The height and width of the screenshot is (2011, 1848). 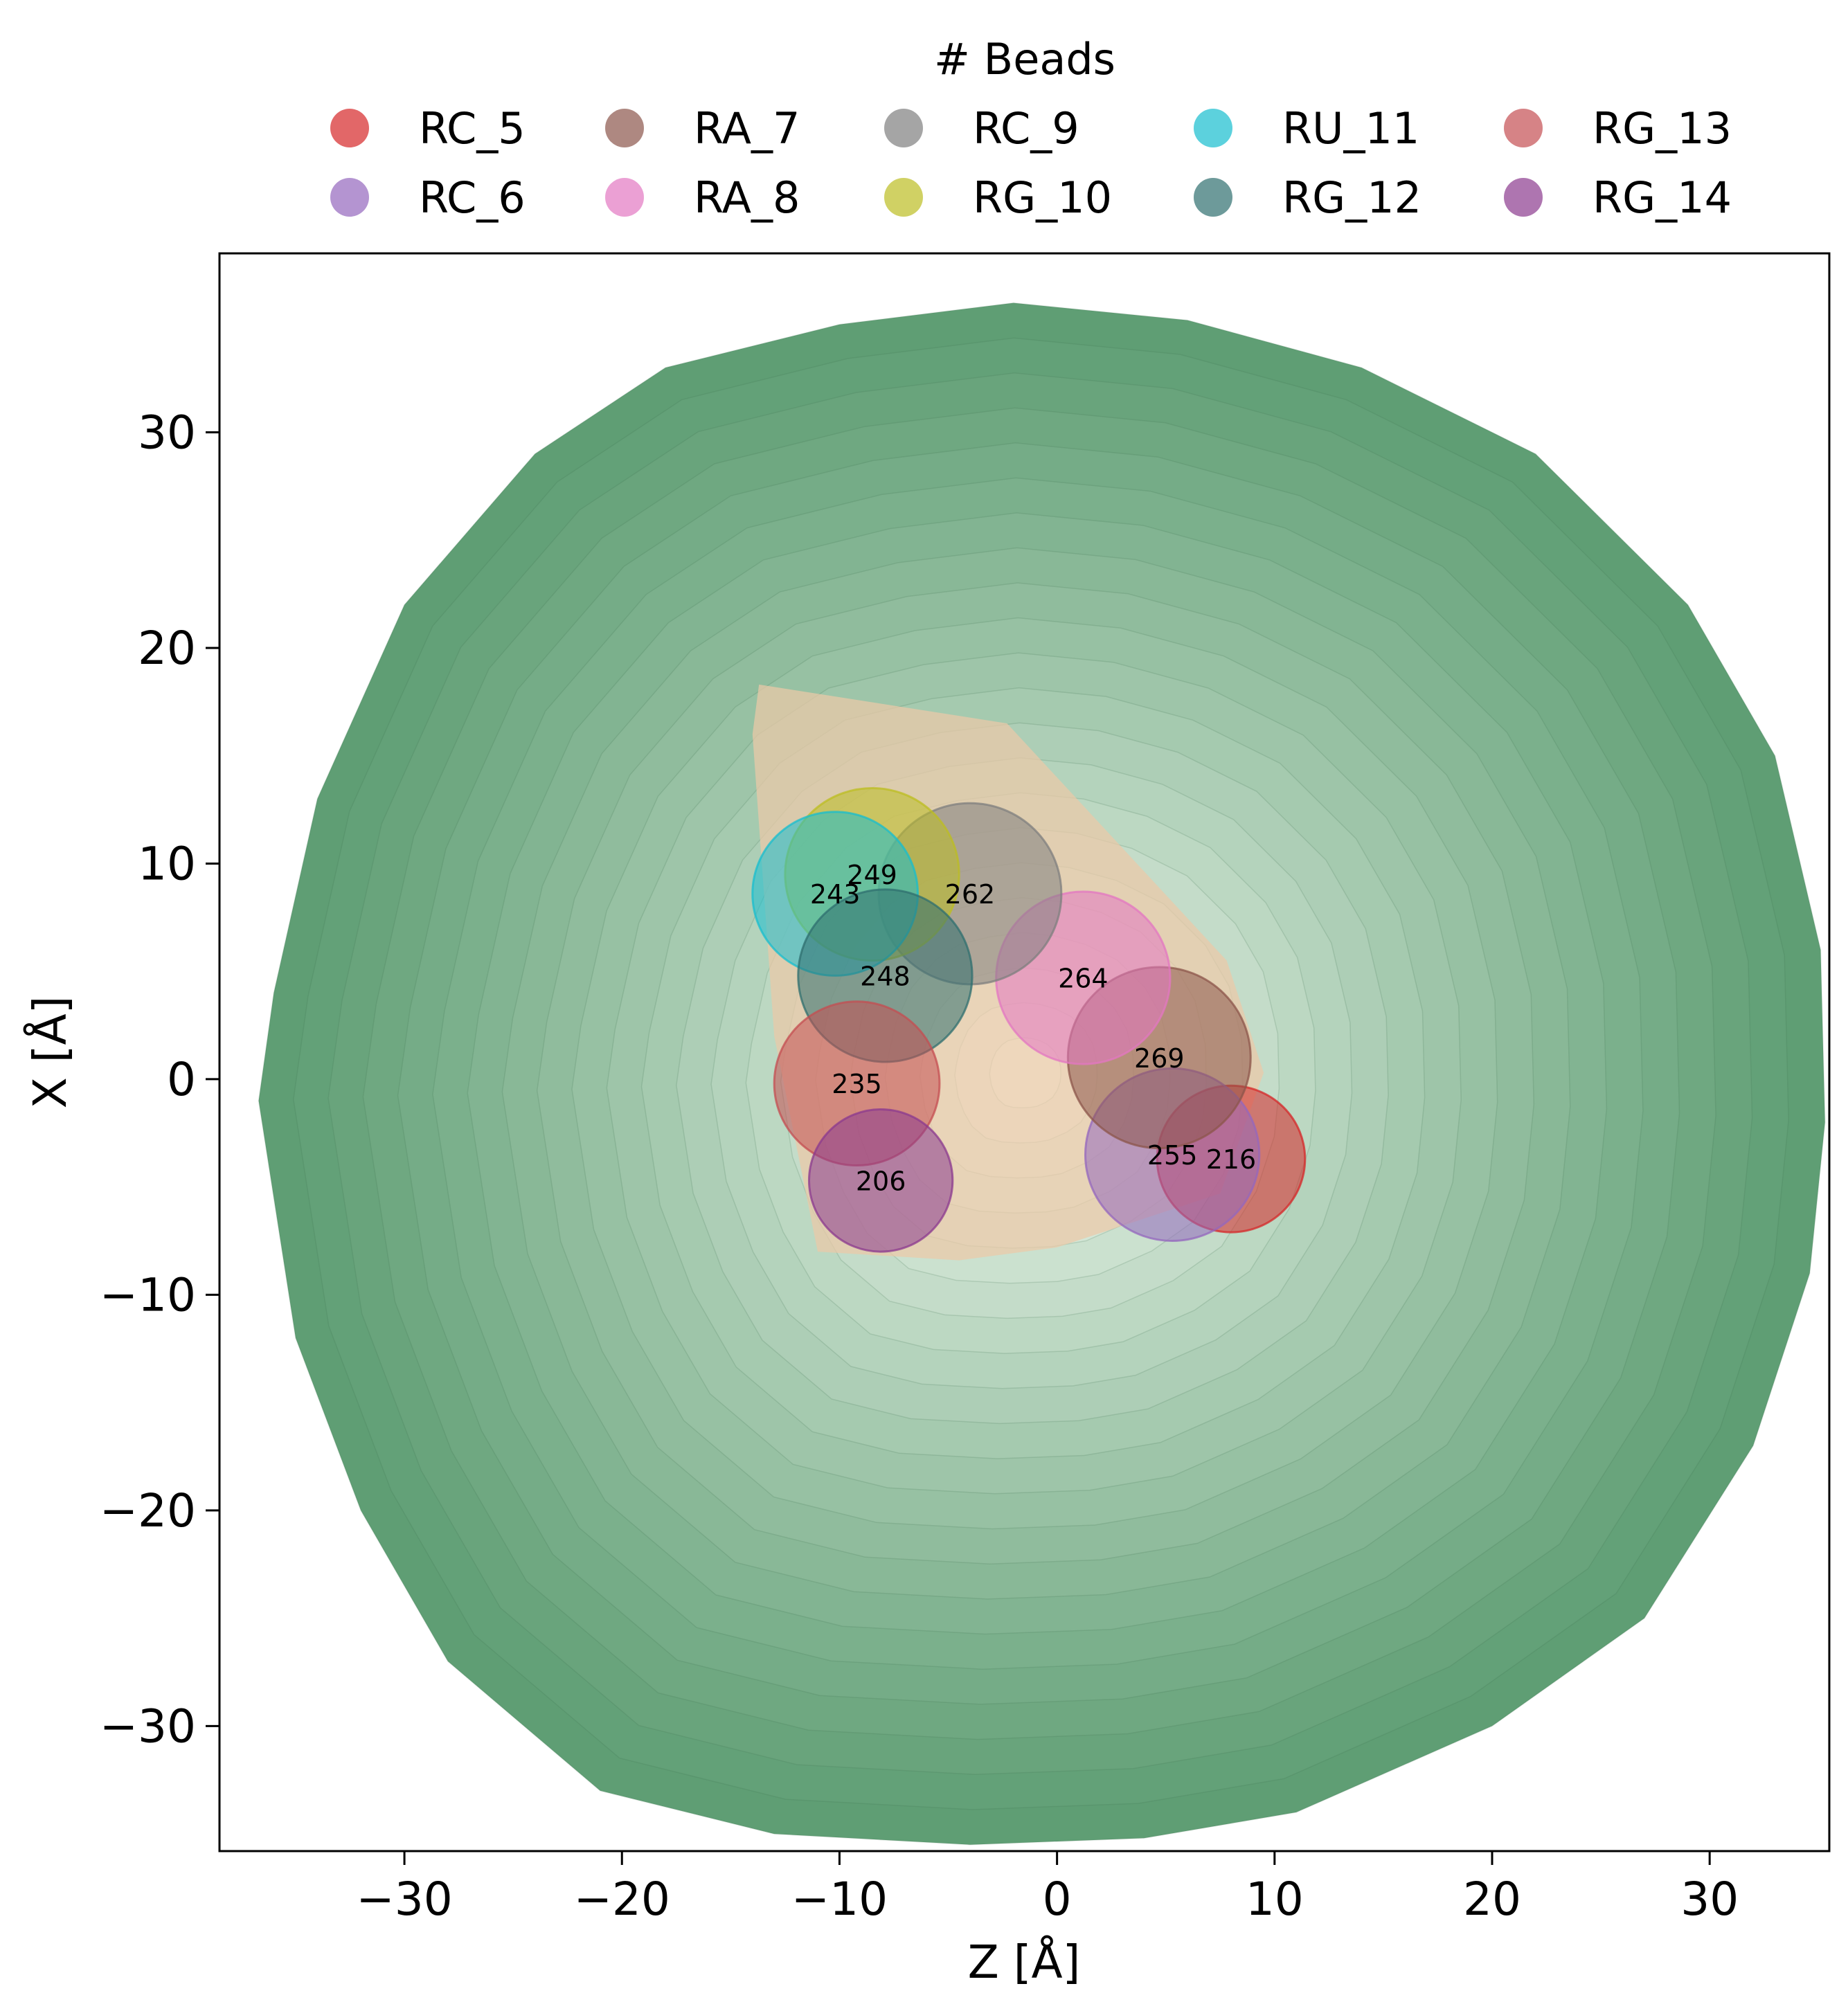 I want to click on x-tick-label: 0, so click(x=1057, y=1900).